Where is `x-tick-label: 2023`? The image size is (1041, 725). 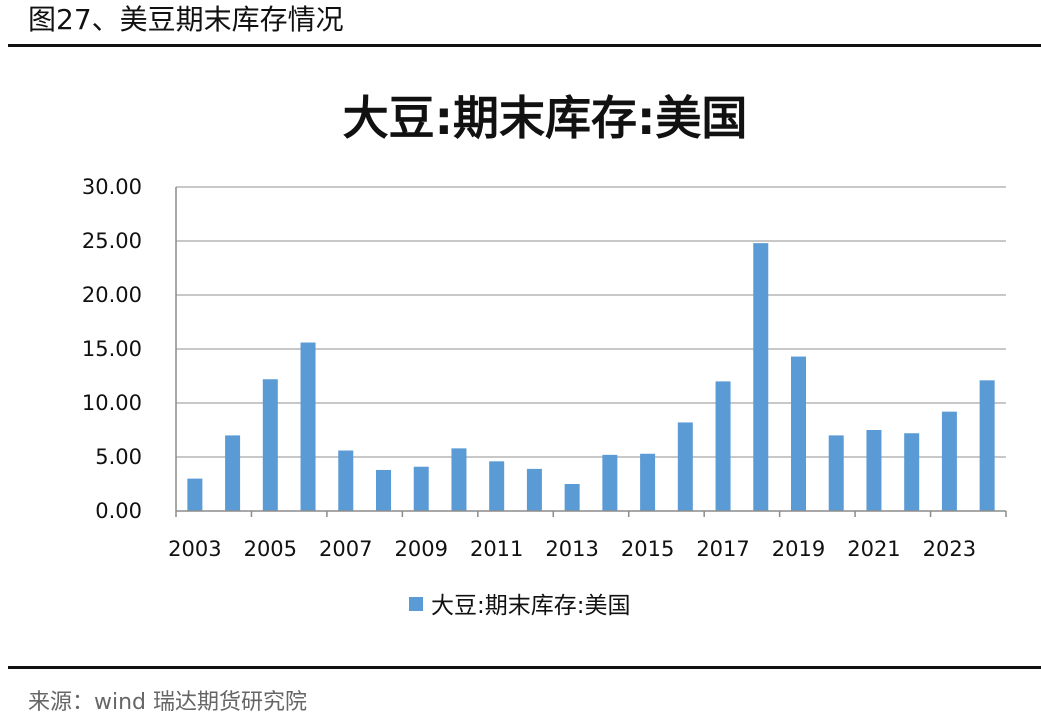 x-tick-label: 2023 is located at coordinates (949, 549).